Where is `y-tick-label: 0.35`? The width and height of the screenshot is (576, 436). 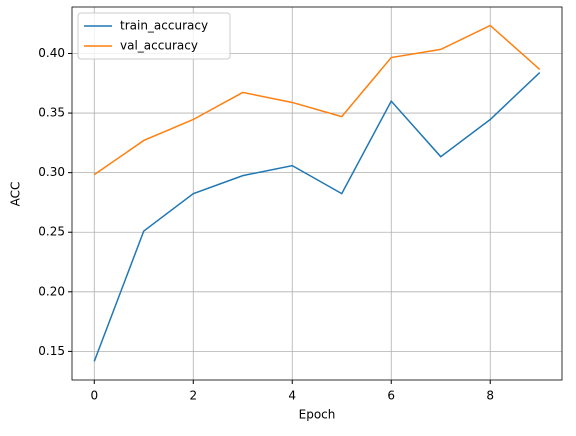 y-tick-label: 0.35 is located at coordinates (51, 113).